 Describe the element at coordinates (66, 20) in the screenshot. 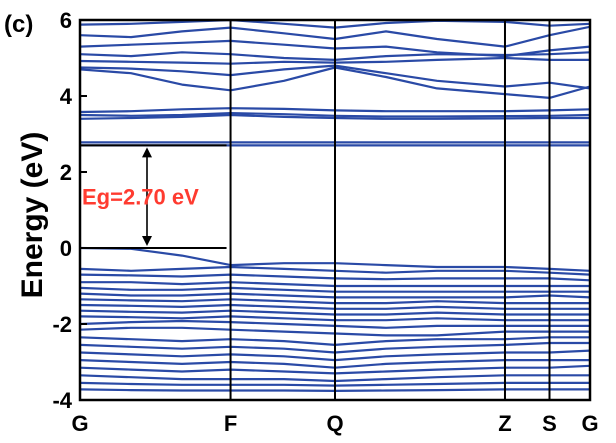

I see `y-tick-label-1: 6` at that location.